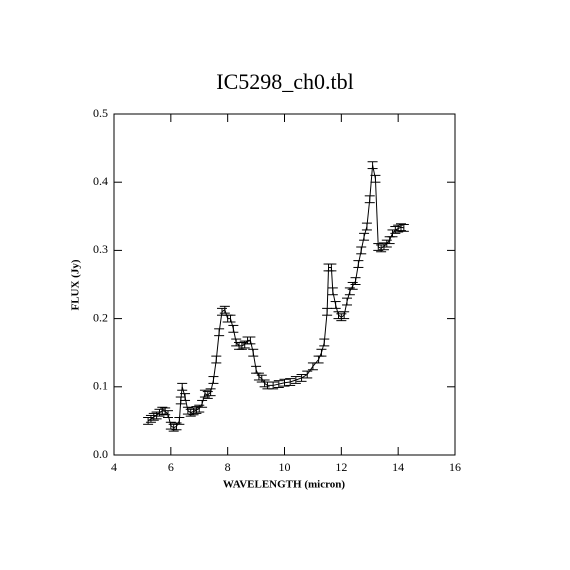  What do you see at coordinates (76, 284) in the screenshot?
I see `y-axis-label: FLUX (Jy)` at bounding box center [76, 284].